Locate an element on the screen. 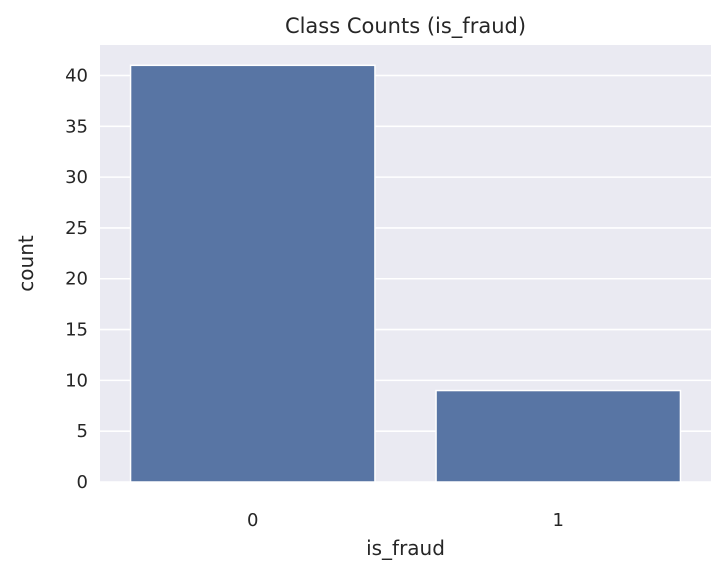 Image resolution: width=726 pixels, height=575 pixels. y-tick-label-0: 0 is located at coordinates (82, 482).